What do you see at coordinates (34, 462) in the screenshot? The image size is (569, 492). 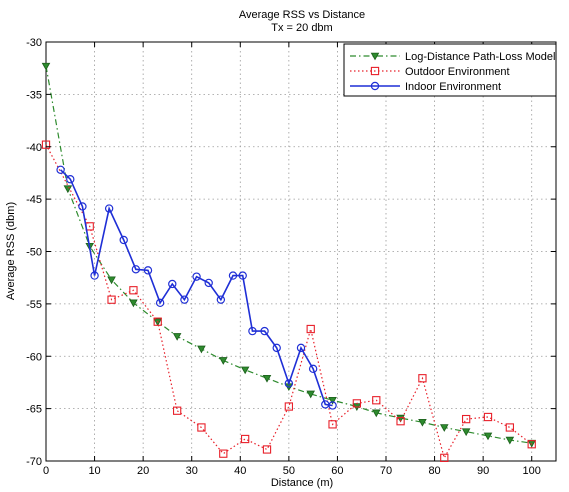 I see `y-tick-label: -70` at bounding box center [34, 462].